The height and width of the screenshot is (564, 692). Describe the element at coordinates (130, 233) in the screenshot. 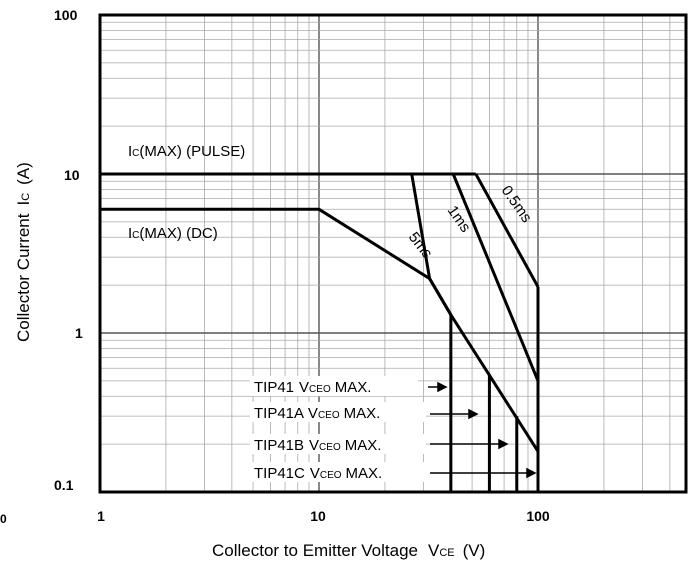

I see `ic-dc-symbol: I` at that location.